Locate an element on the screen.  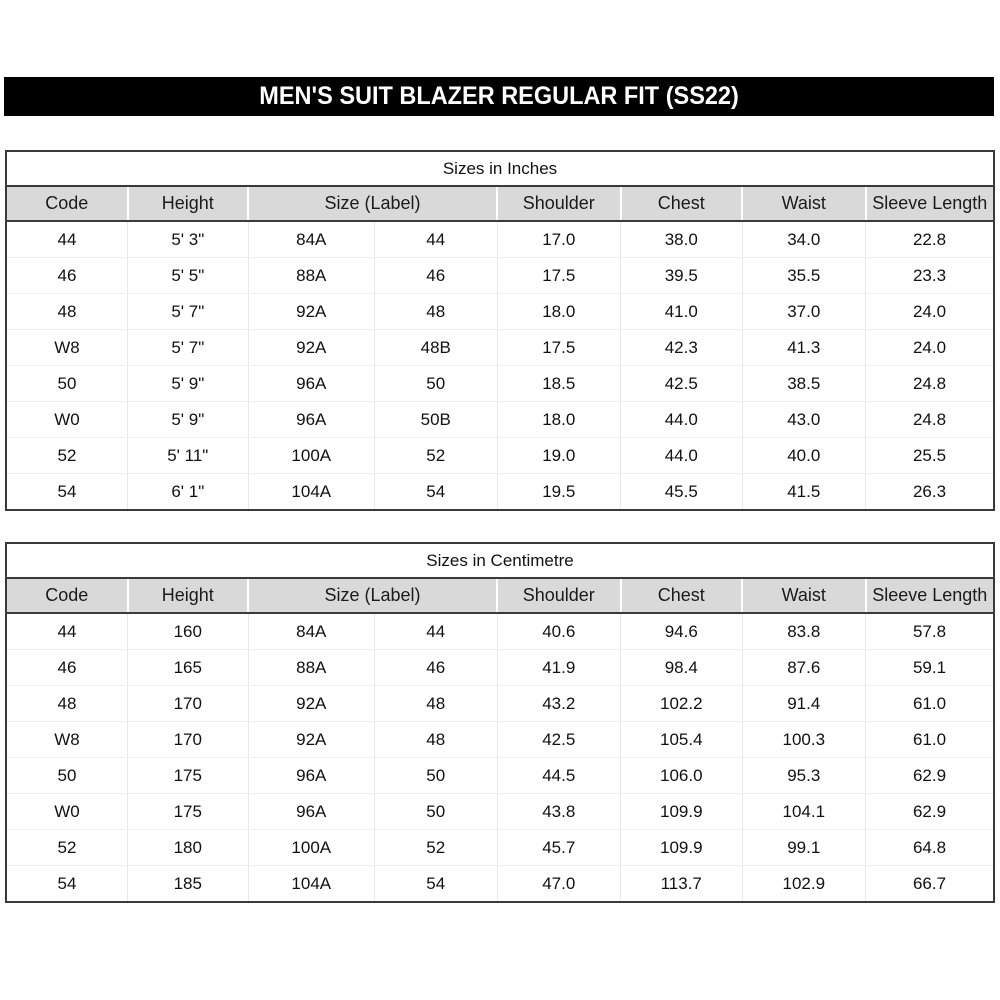
table-row: W8 170 92A 48 42.5 105.4 100.3 61.0 is located at coordinates (500, 739).